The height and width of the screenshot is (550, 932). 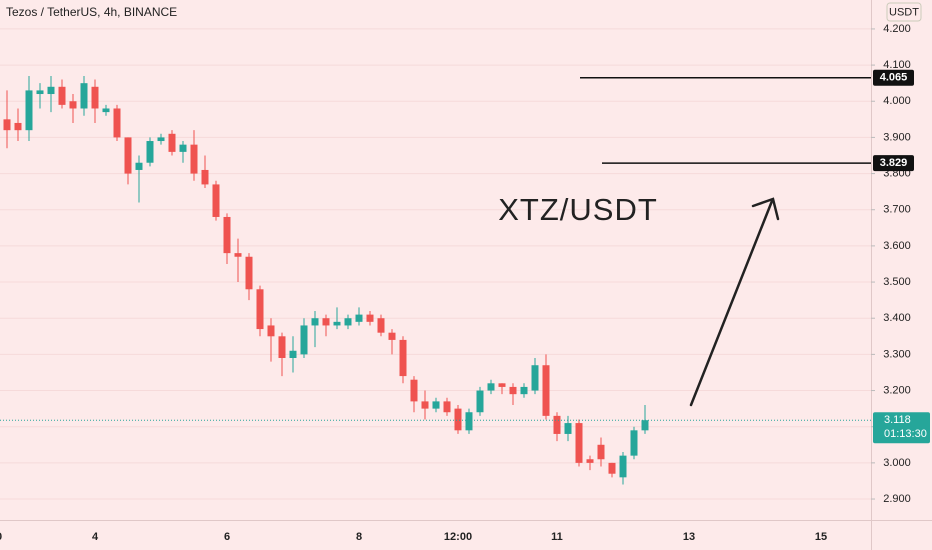 What do you see at coordinates (458, 537) in the screenshot?
I see `x-tick-label: 12:00` at bounding box center [458, 537].